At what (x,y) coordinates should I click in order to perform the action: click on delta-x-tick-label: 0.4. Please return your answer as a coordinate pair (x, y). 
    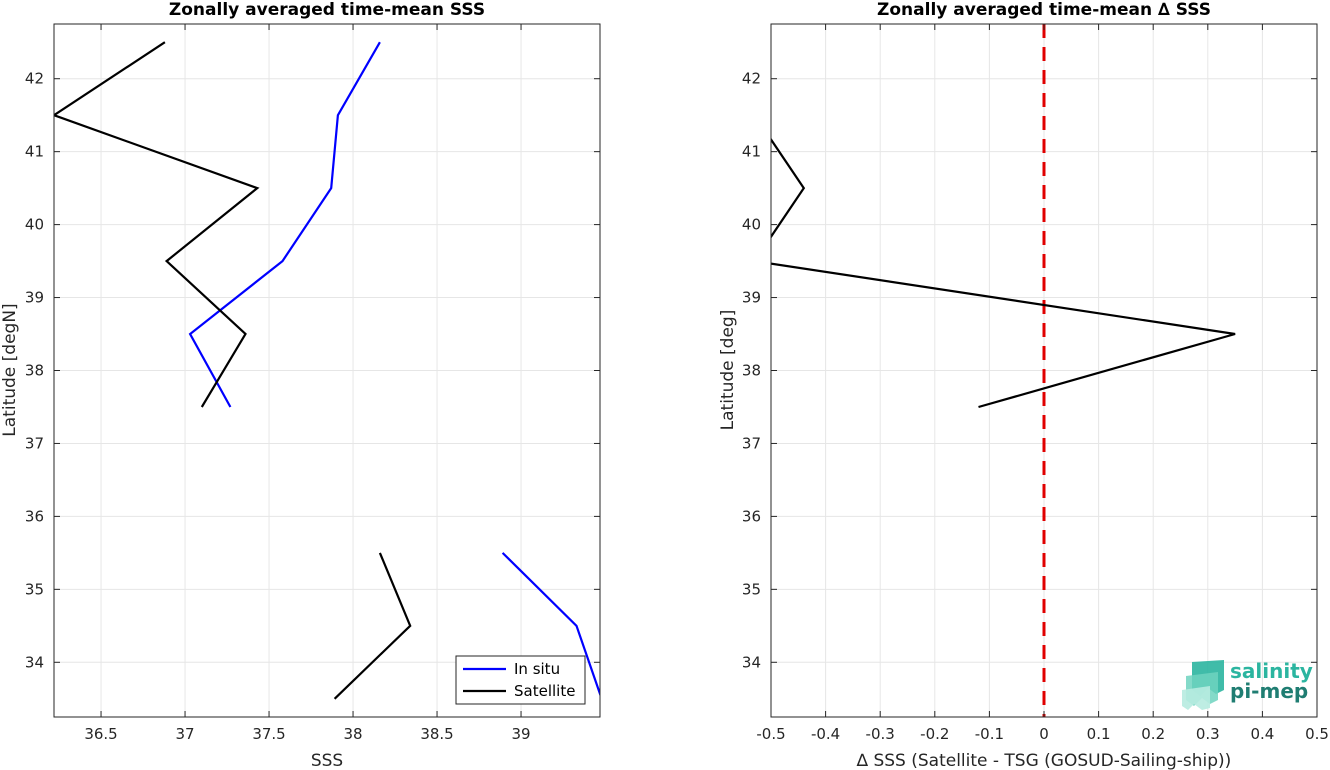
    Looking at the image, I should click on (1262, 734).